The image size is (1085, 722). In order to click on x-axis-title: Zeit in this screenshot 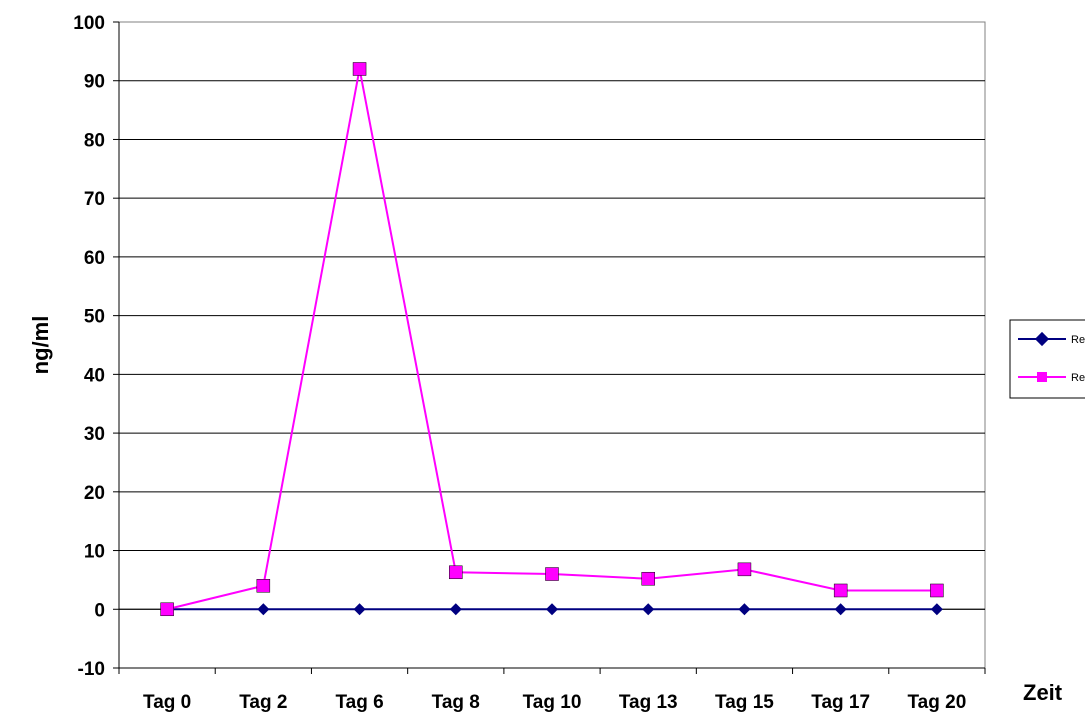, I will do `click(1043, 692)`.